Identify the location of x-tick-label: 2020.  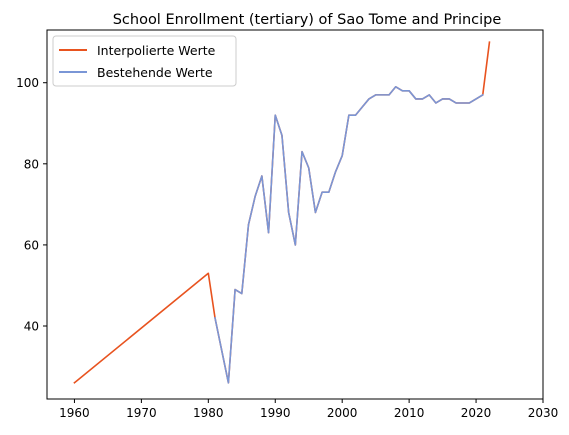
(476, 413).